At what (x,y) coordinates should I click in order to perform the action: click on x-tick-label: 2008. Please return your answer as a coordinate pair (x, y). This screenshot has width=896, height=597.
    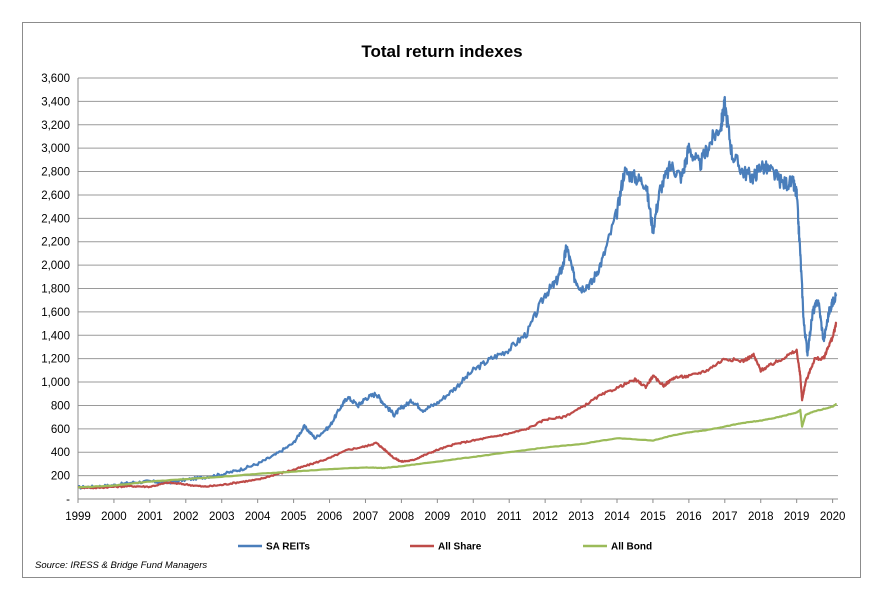
    Looking at the image, I should click on (402, 517).